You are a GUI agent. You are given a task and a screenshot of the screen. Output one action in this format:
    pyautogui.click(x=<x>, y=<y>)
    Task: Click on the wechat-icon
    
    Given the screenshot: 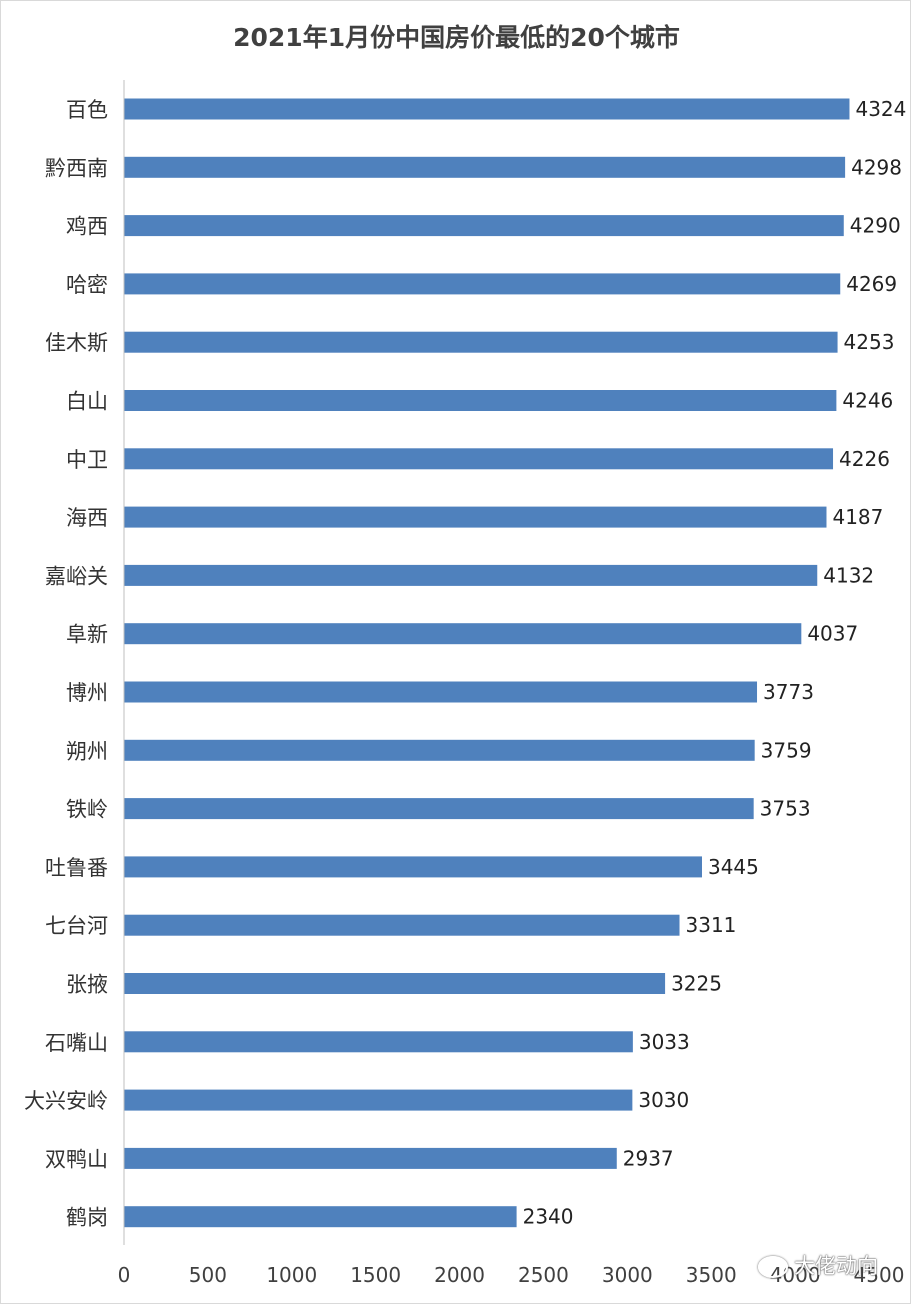 What is the action you would take?
    pyautogui.click(x=773, y=1267)
    